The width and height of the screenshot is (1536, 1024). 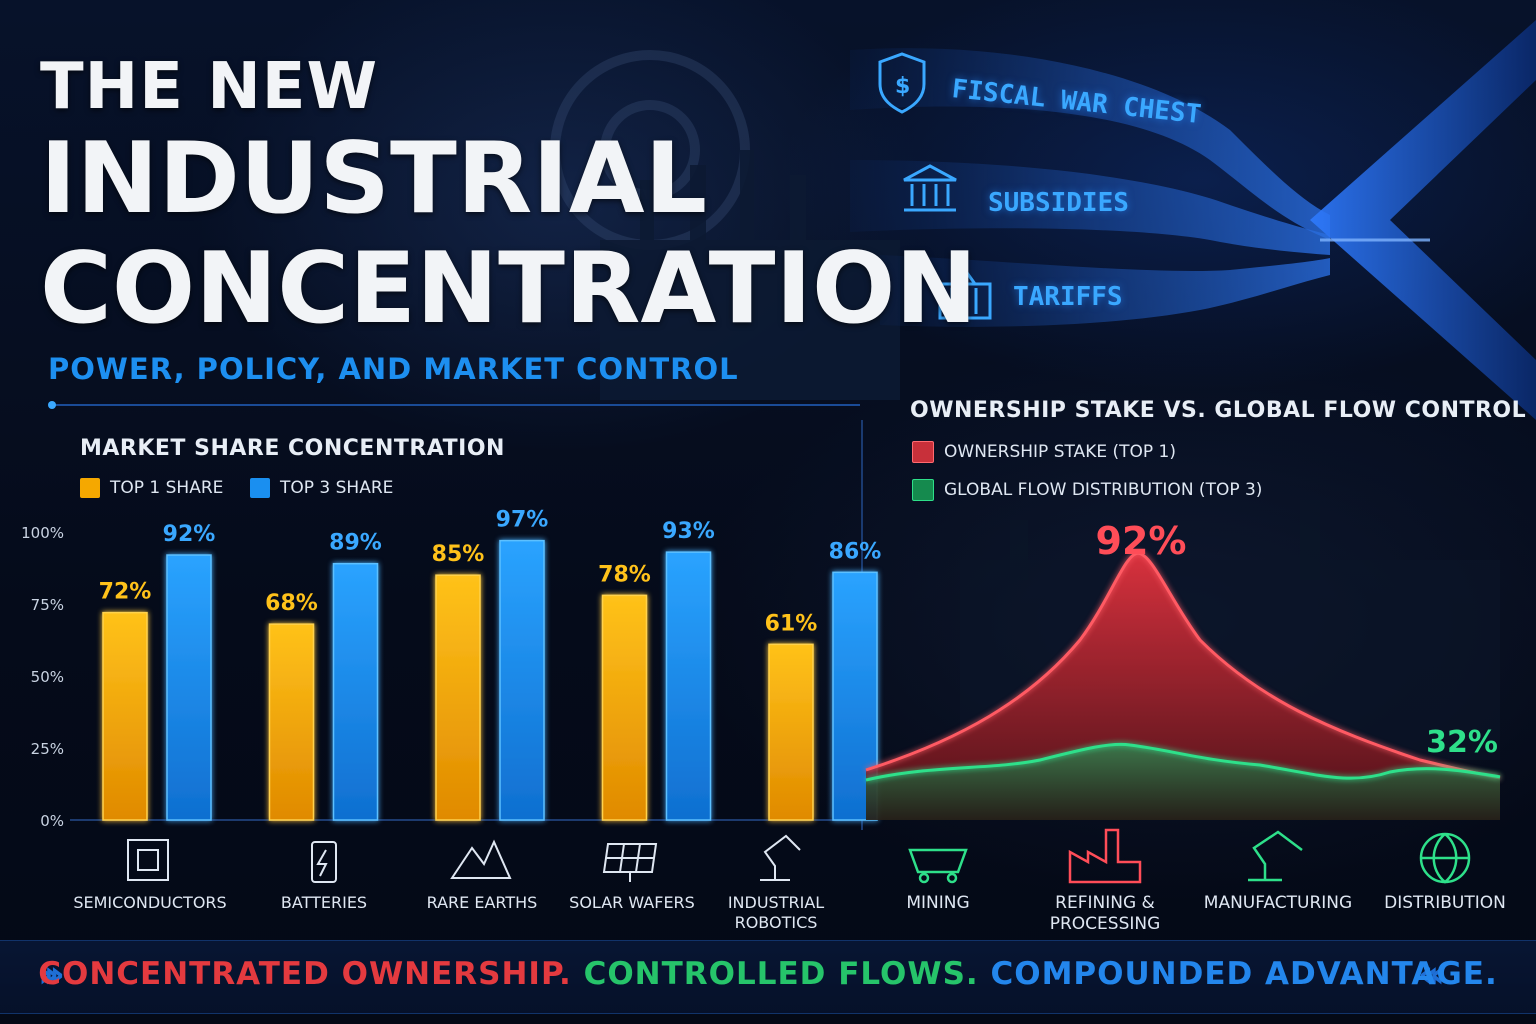 What do you see at coordinates (938, 903) in the screenshot?
I see `stage-label-mining: MINING` at bounding box center [938, 903].